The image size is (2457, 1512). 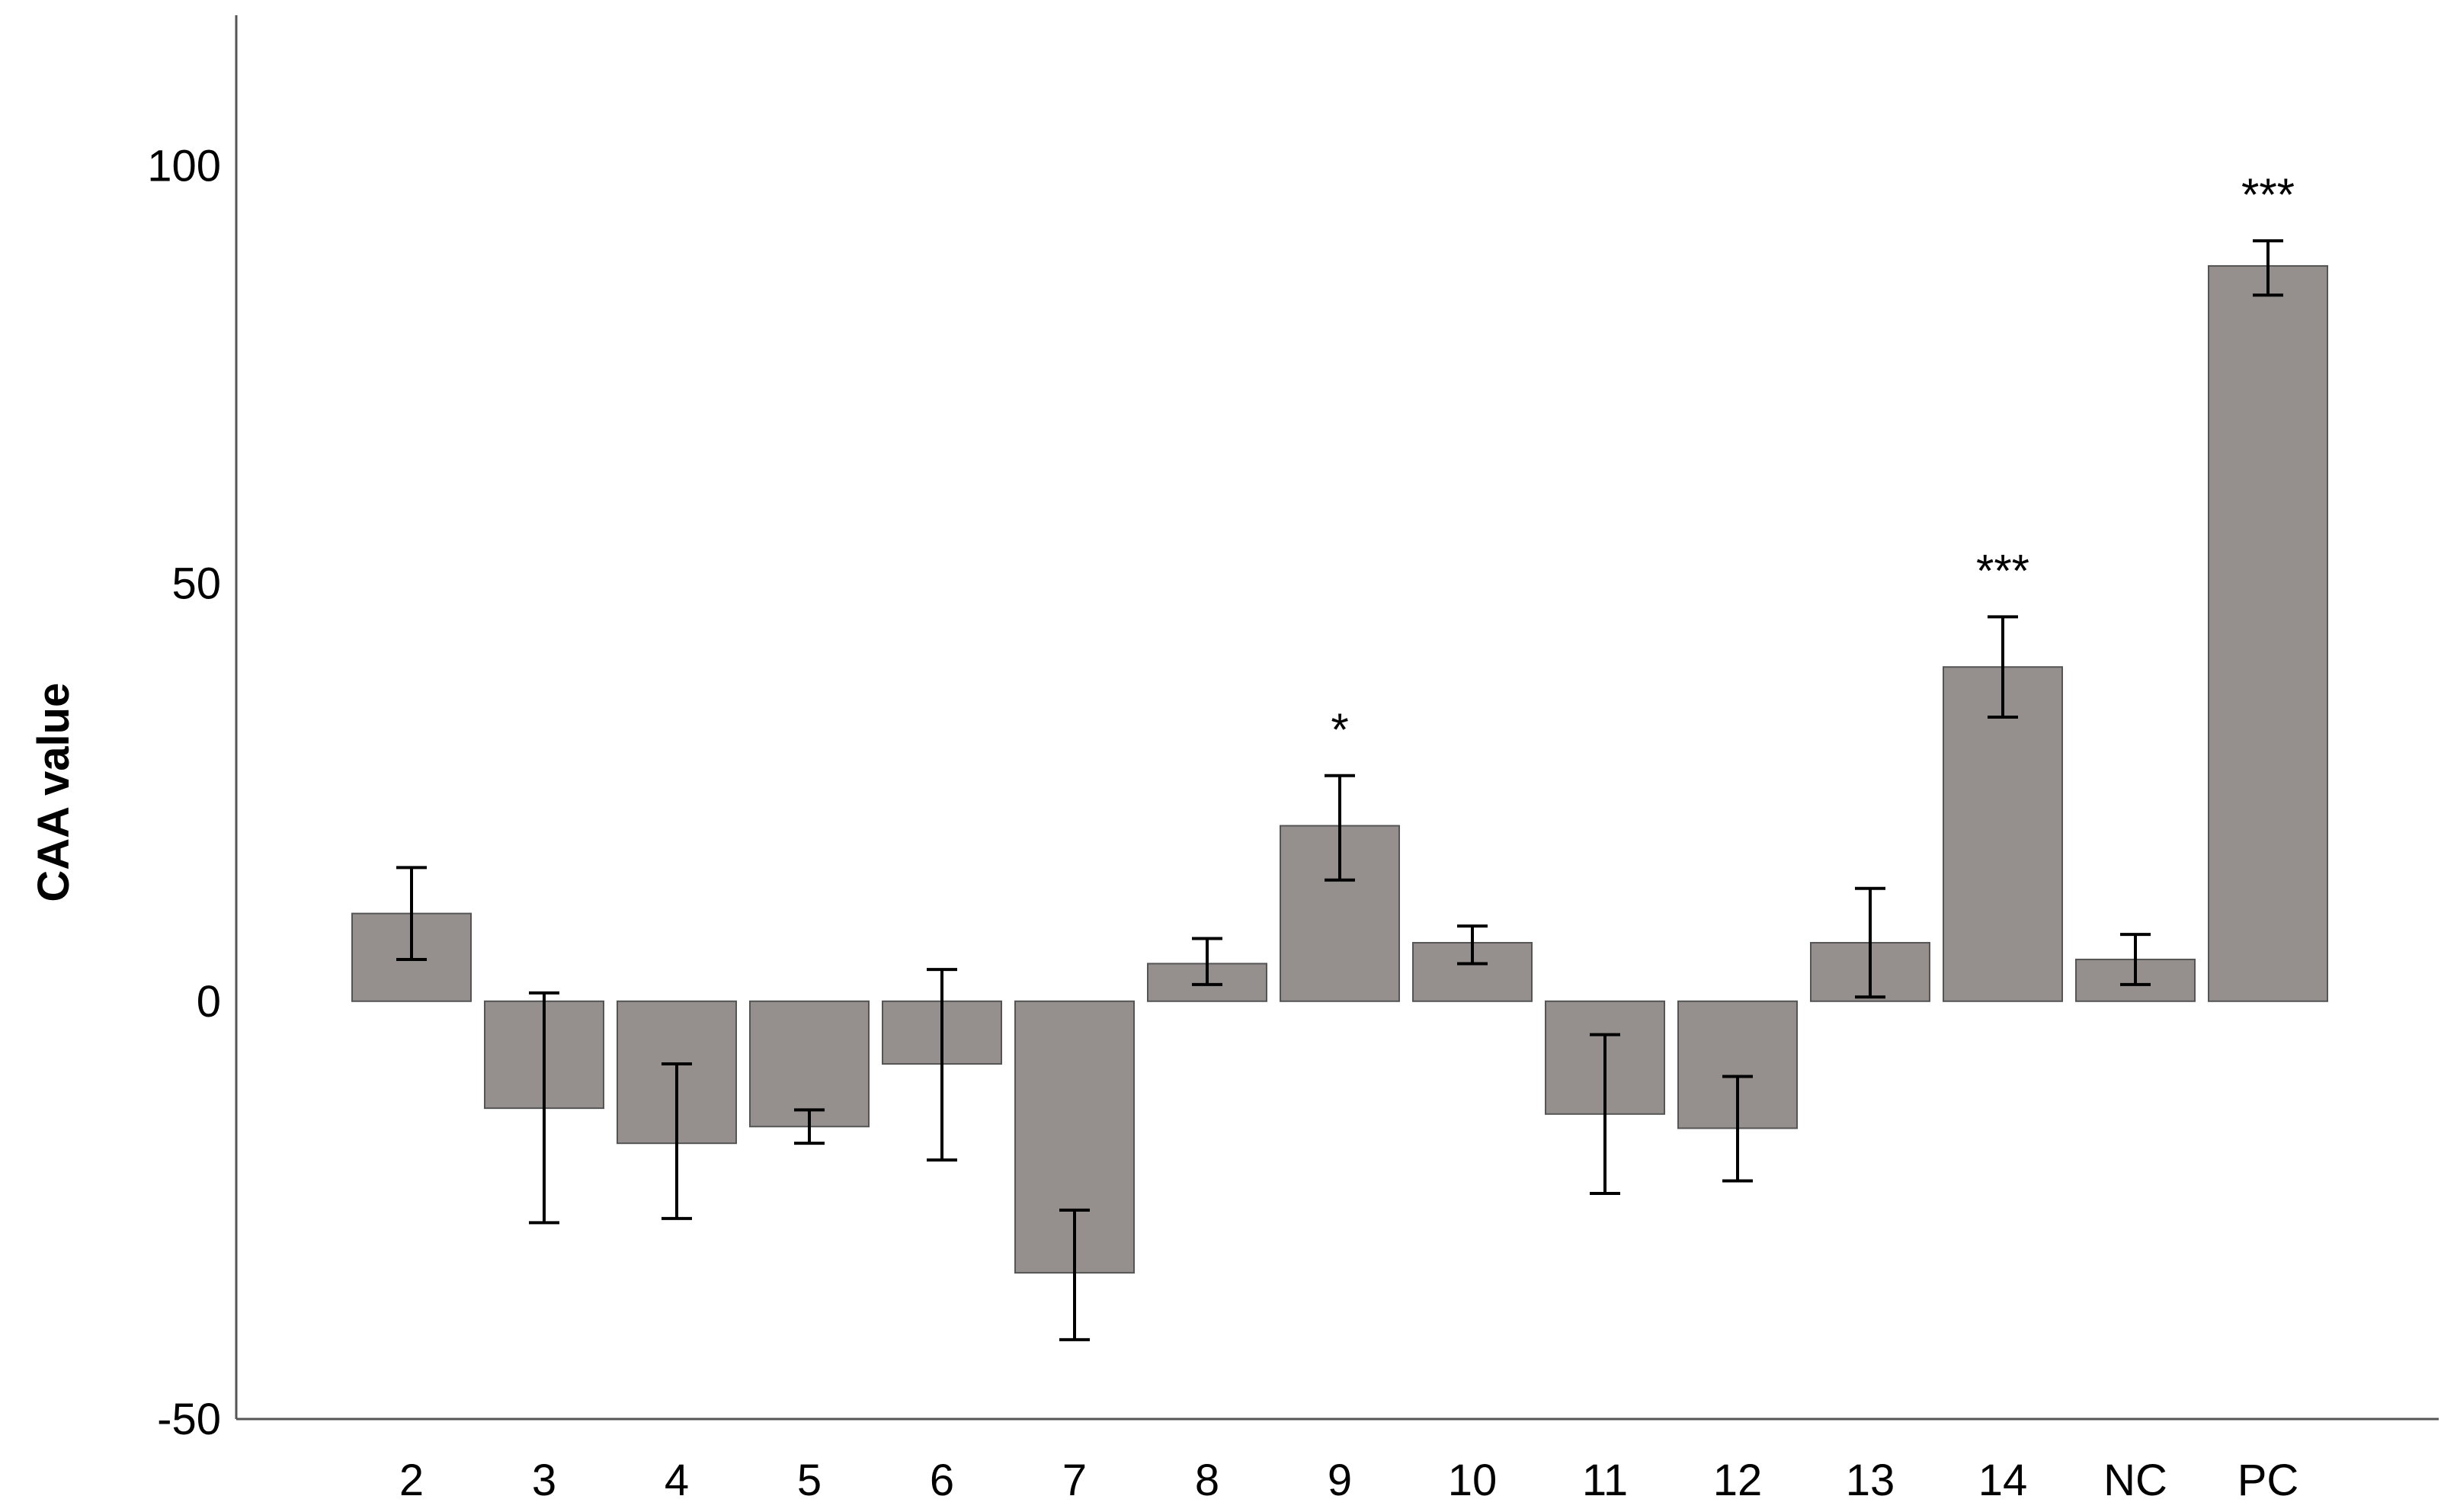 What do you see at coordinates (189, 1419) in the screenshot?
I see `y-tick-label: -50` at bounding box center [189, 1419].